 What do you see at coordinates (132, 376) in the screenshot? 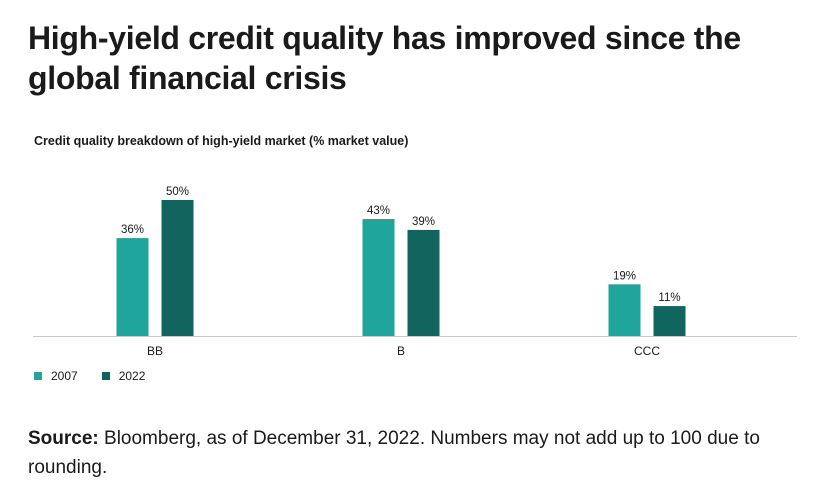
I see `legend-label-2022: 2022` at bounding box center [132, 376].